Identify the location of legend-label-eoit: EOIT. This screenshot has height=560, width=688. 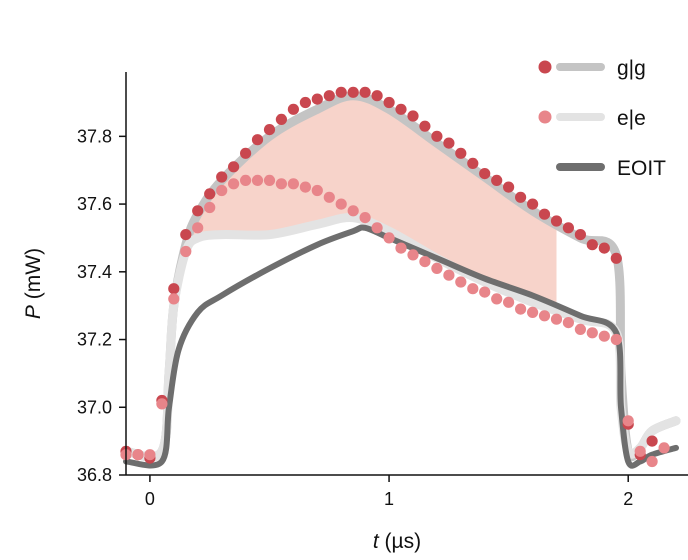
(641, 168).